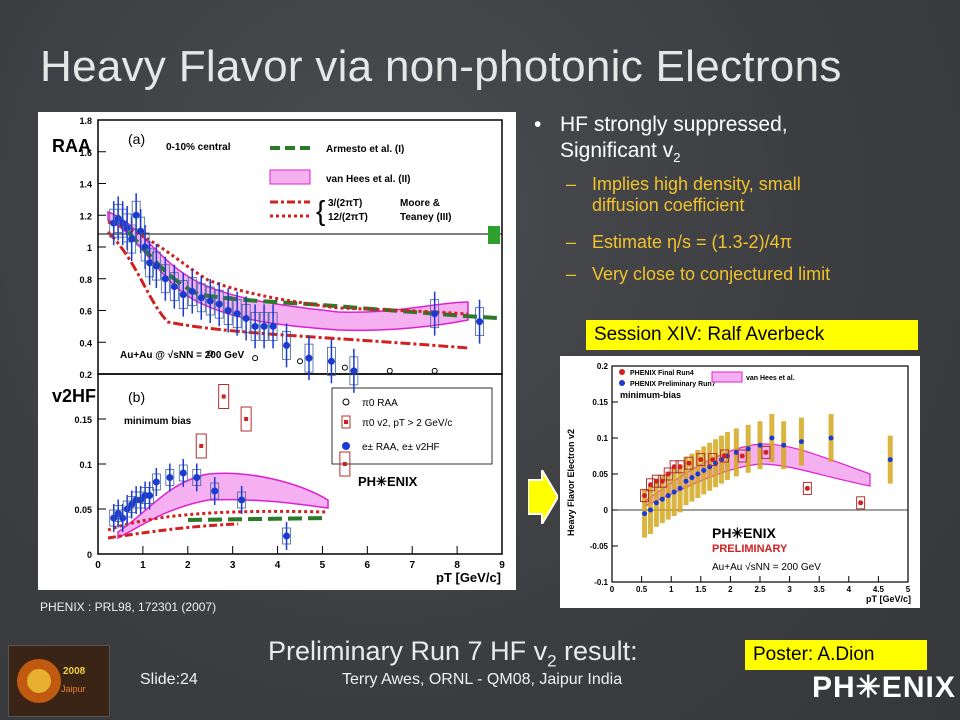  Describe the element at coordinates (679, 242) in the screenshot. I see `sub-bullet-2: – Estimate η/s = (1.3-2)/4π` at that location.